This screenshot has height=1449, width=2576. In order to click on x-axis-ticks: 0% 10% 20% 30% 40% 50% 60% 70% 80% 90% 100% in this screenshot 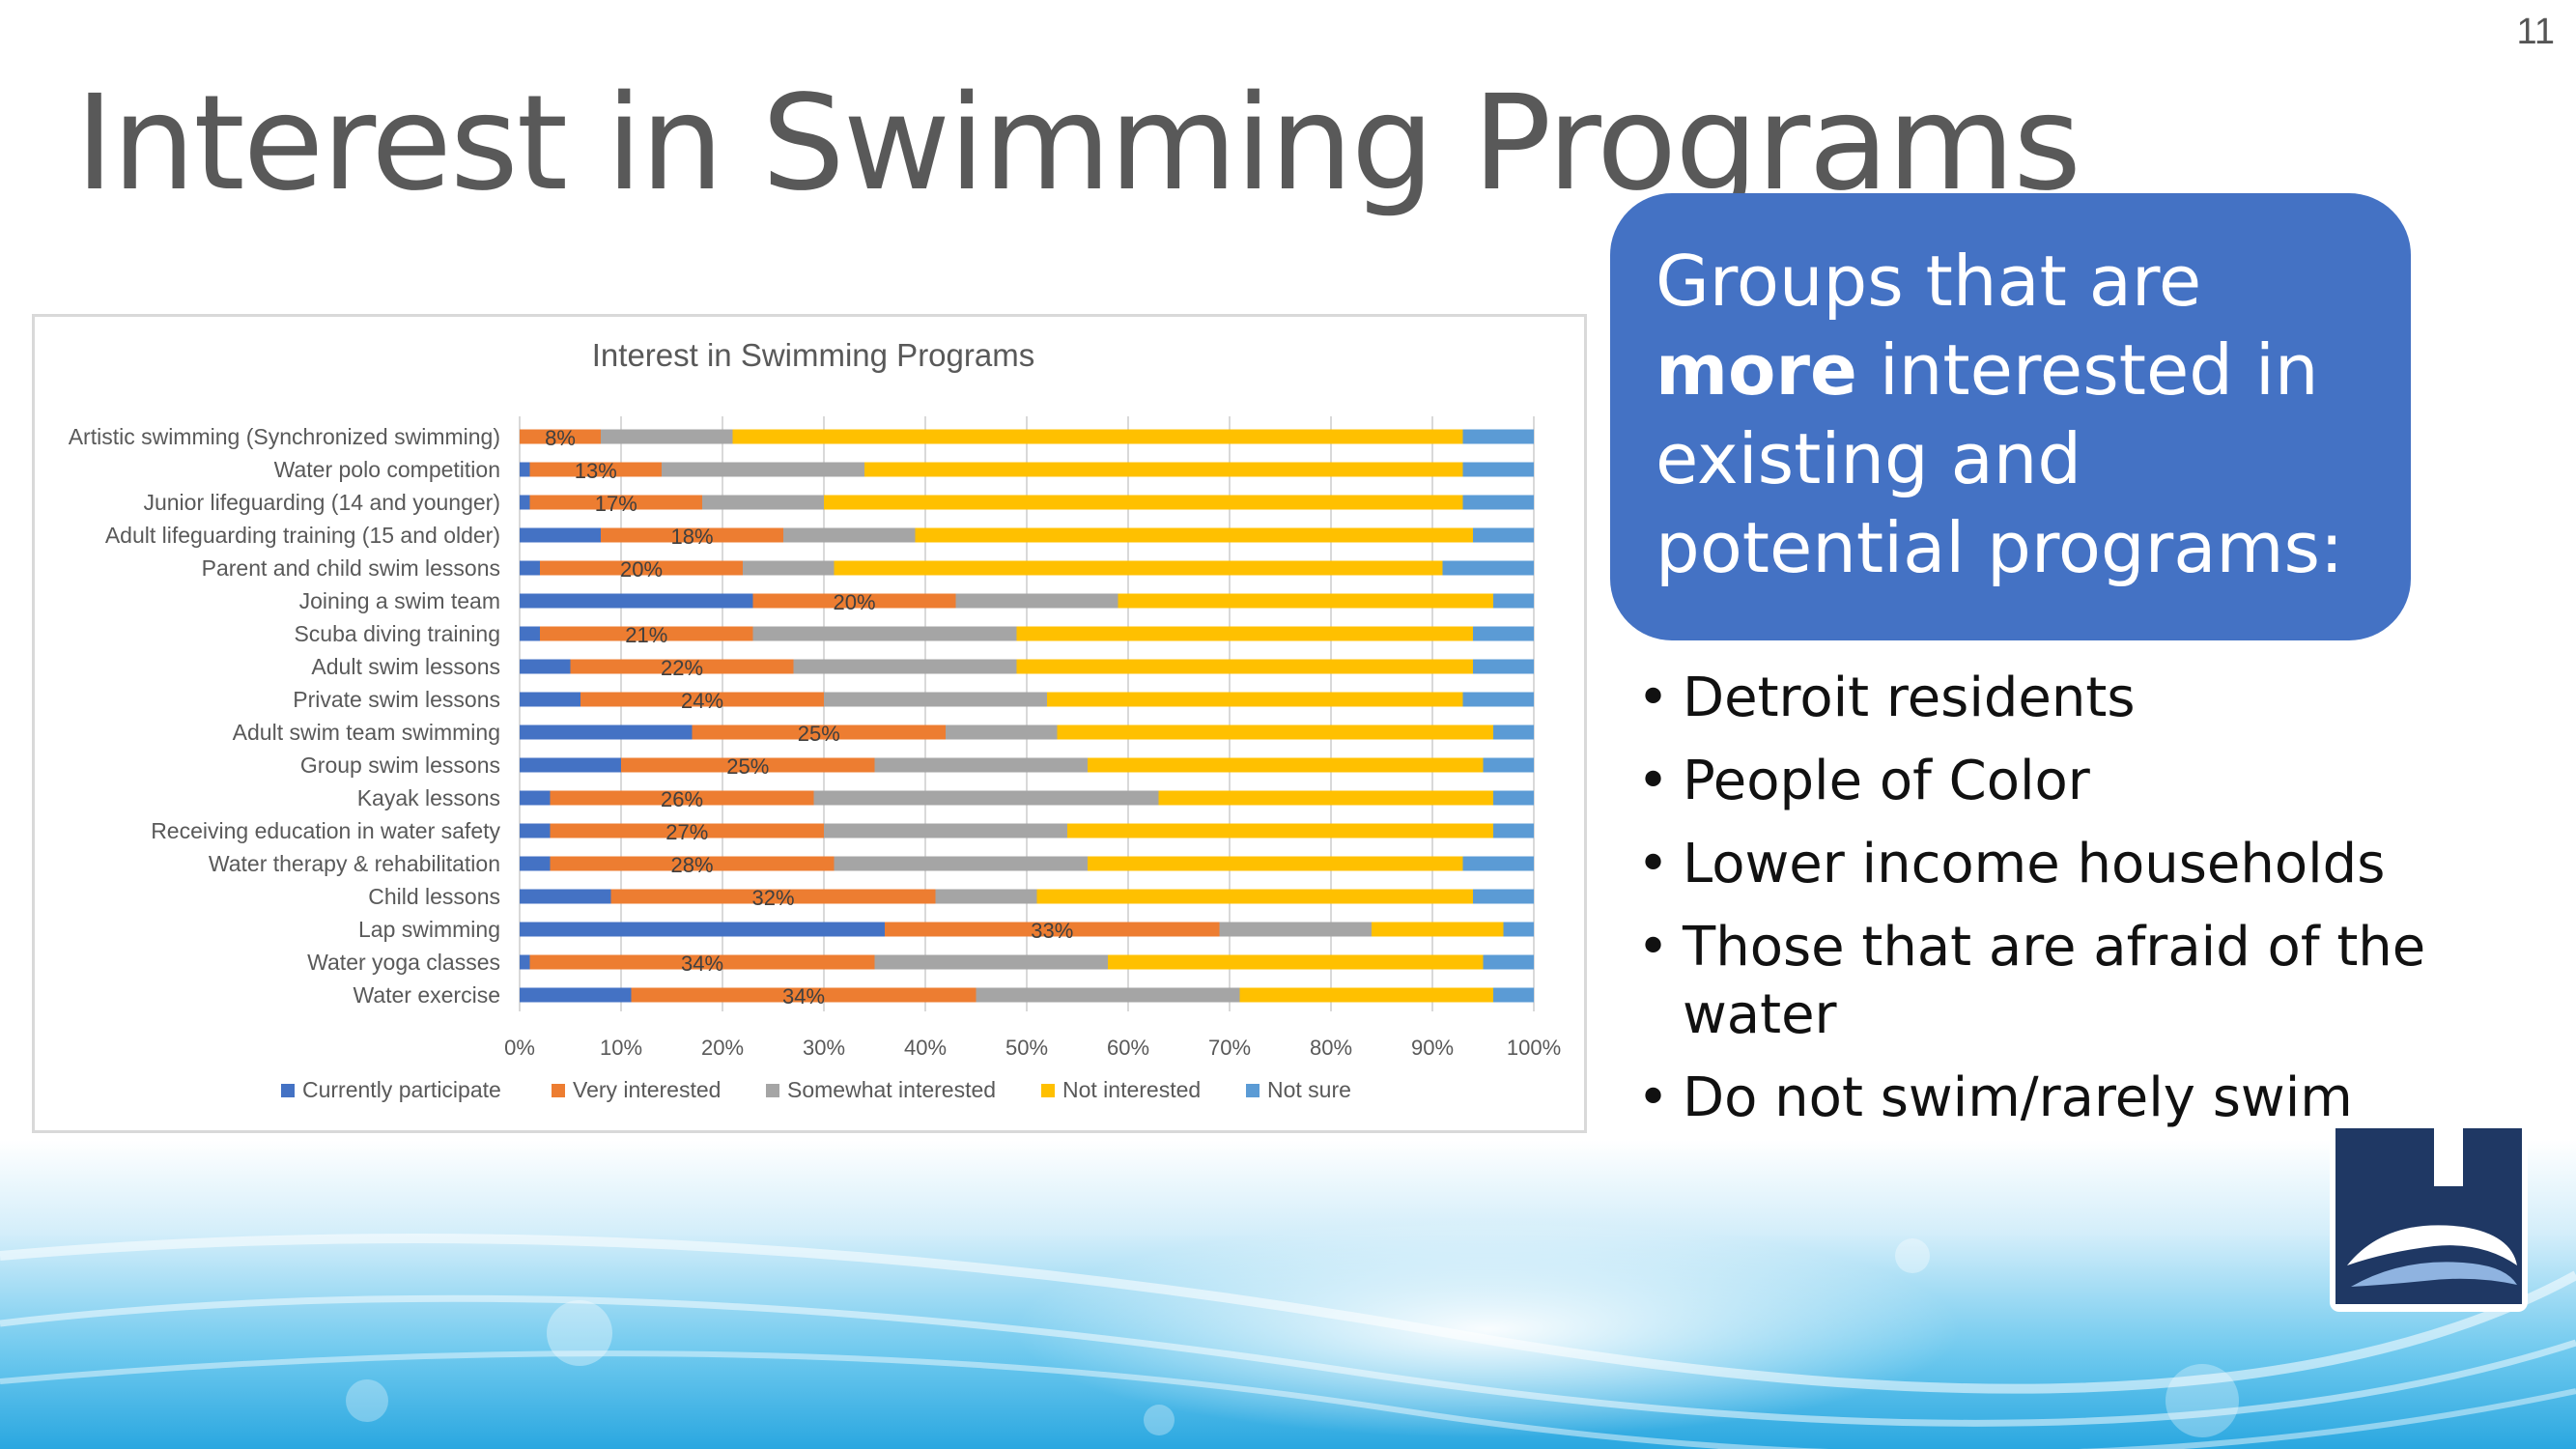, I will do `click(1032, 1048)`.